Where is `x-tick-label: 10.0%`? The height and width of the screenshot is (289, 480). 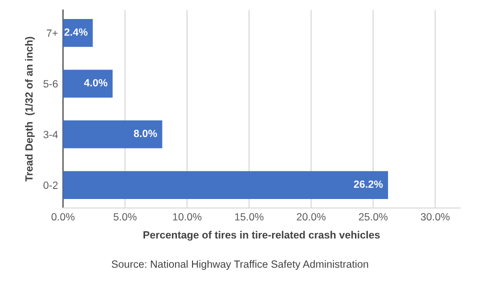
x-tick-label: 10.0% is located at coordinates (187, 217).